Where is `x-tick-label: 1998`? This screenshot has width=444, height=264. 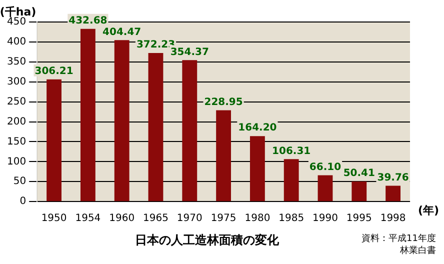 x-tick-label: 1998 is located at coordinates (393, 218).